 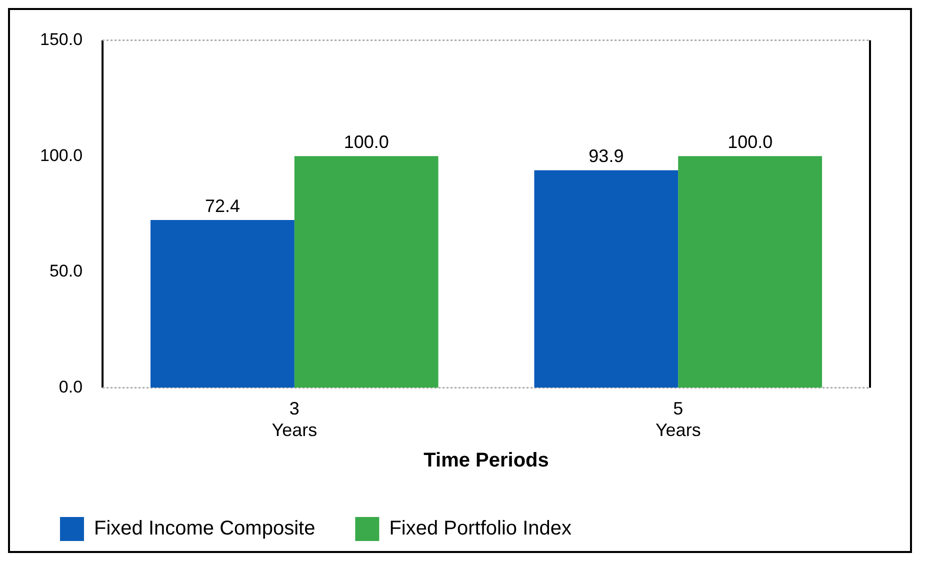 What do you see at coordinates (70, 386) in the screenshot?
I see `y-tick-label: 0.0` at bounding box center [70, 386].